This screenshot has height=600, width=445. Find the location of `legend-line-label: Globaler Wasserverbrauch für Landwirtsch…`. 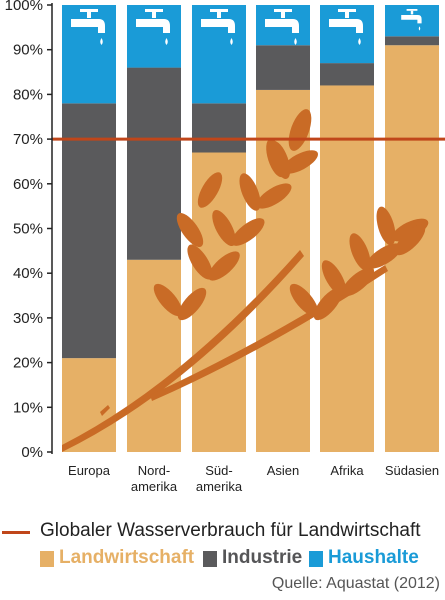

legend-line-label: Globaler Wasserverbrauch für Landwirtsch… is located at coordinates (230, 530).